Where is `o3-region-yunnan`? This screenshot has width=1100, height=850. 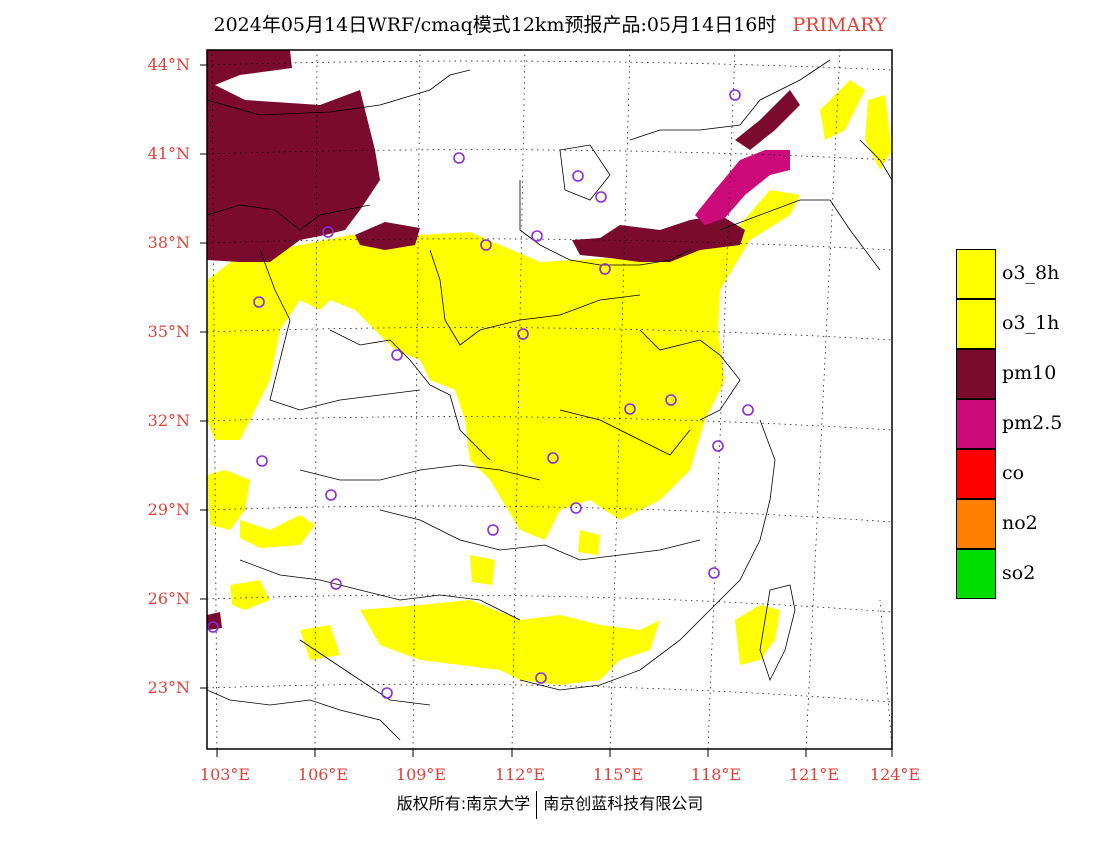
o3-region-yunnan is located at coordinates (250, 595).